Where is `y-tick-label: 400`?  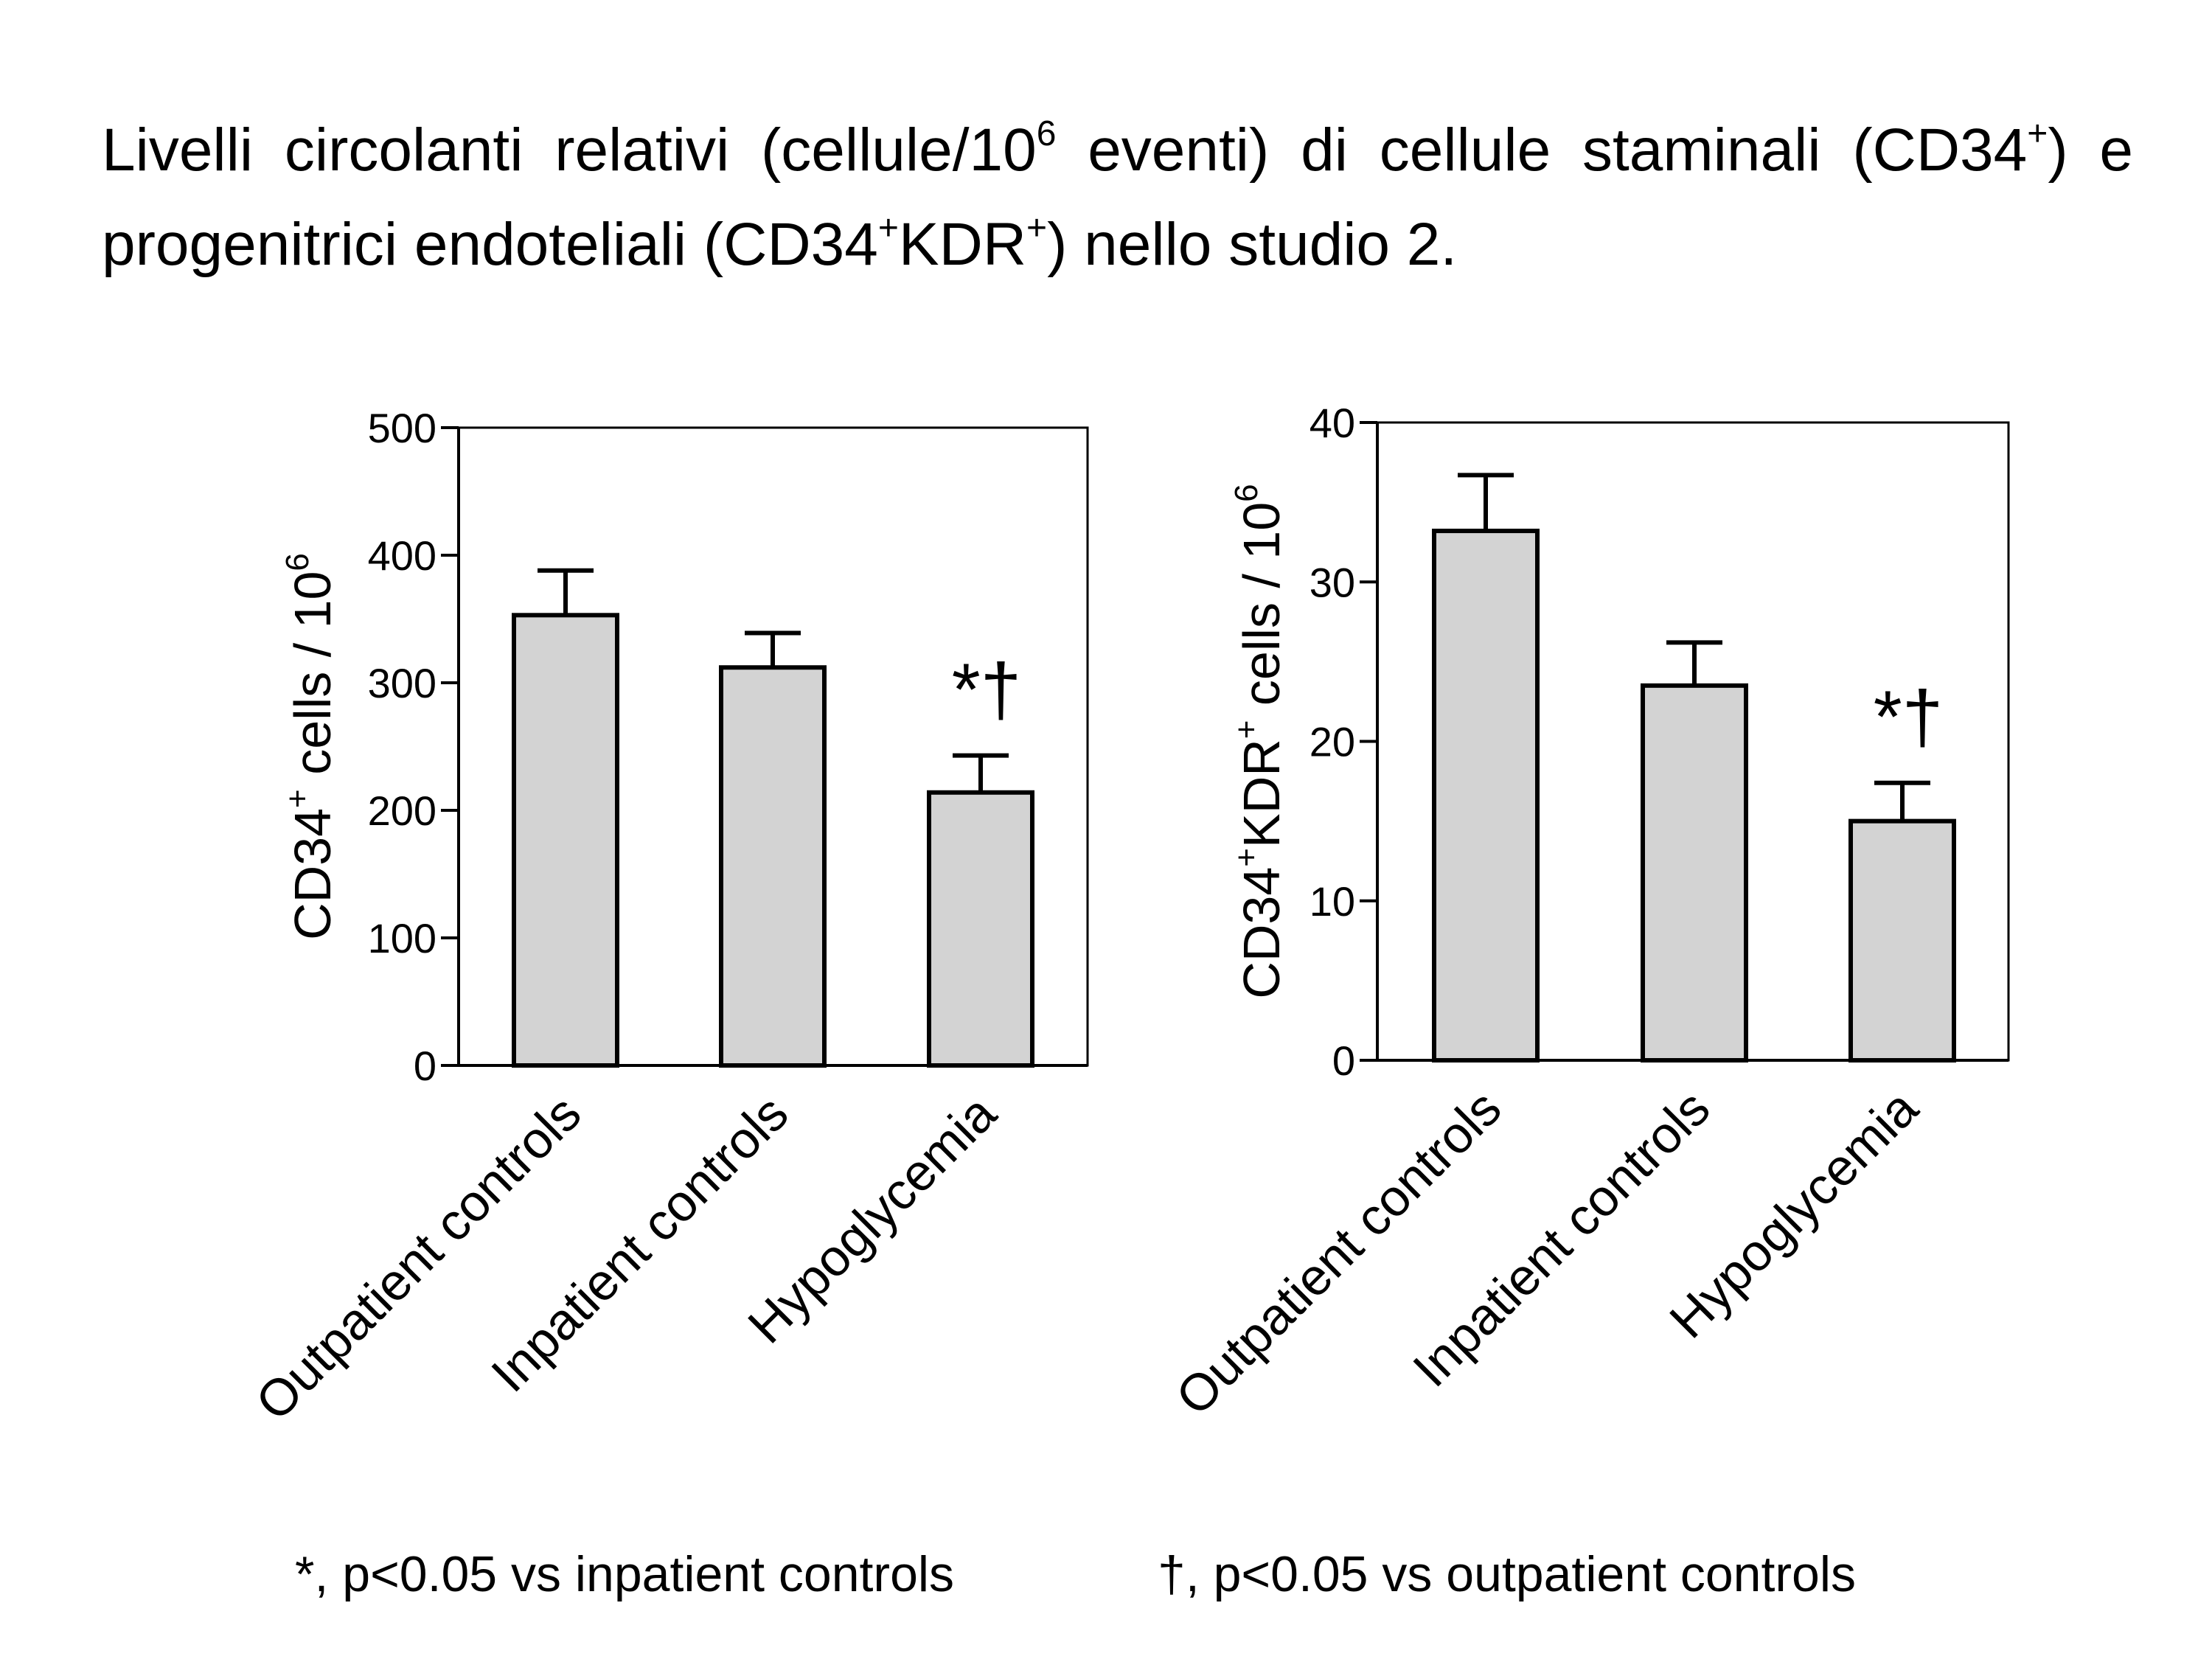
y-tick-label: 400 is located at coordinates (402, 555).